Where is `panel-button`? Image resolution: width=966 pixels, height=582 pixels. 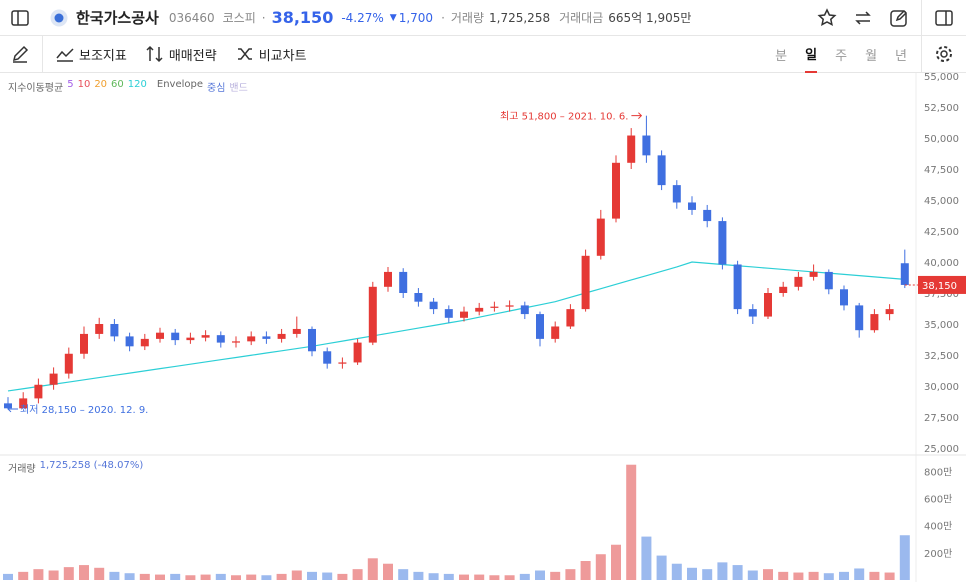 panel-button is located at coordinates (944, 18).